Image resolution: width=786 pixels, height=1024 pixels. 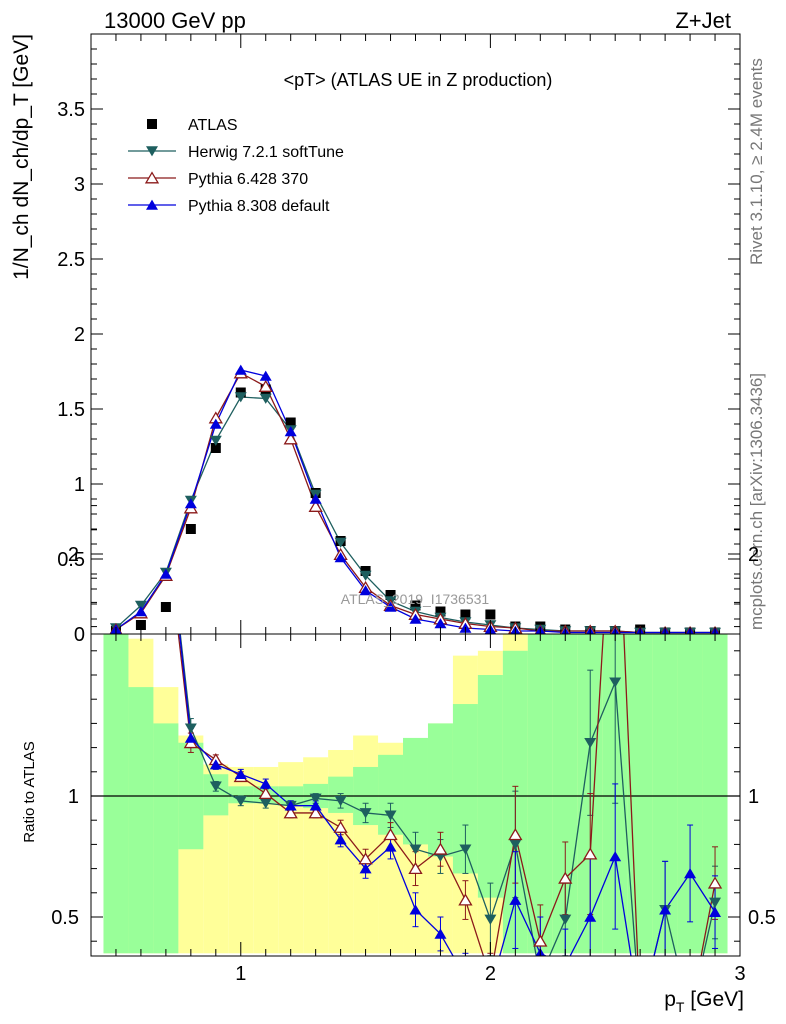 What do you see at coordinates (670, 999) in the screenshot?
I see `x-axis-label-p: p` at bounding box center [670, 999].